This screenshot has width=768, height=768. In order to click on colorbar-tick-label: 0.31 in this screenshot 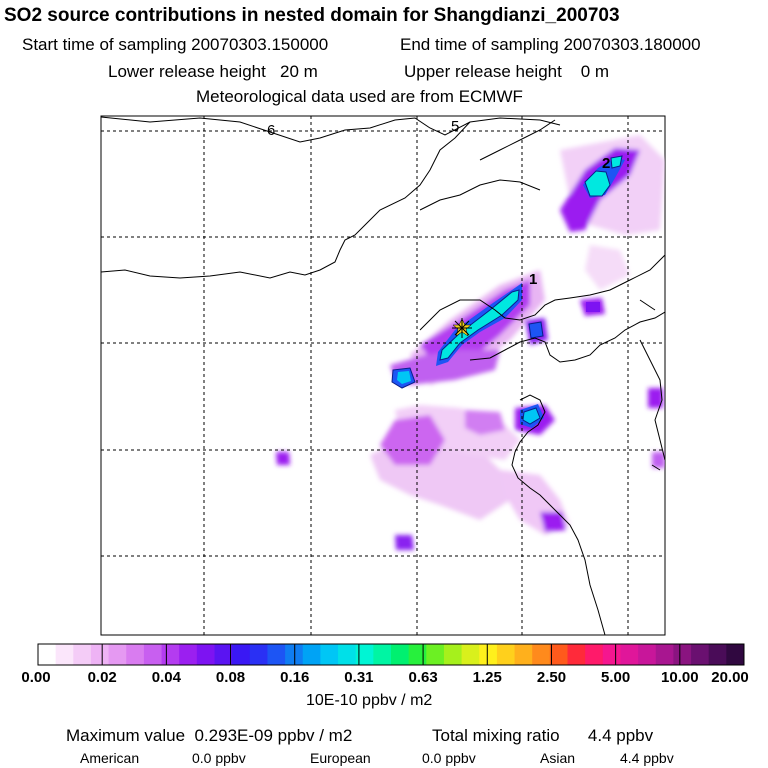, I will do `click(359, 677)`.